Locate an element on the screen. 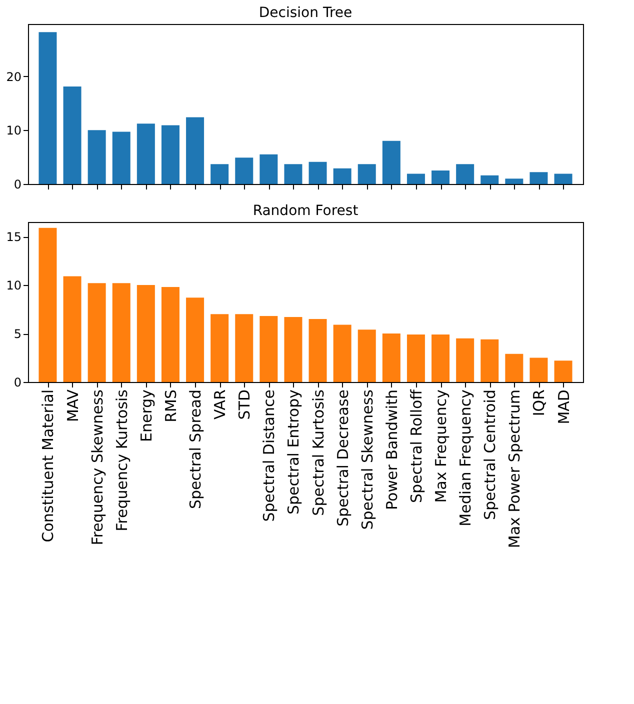 The width and height of the screenshot is (634, 704). x-tick-label: Energy is located at coordinates (146, 415).